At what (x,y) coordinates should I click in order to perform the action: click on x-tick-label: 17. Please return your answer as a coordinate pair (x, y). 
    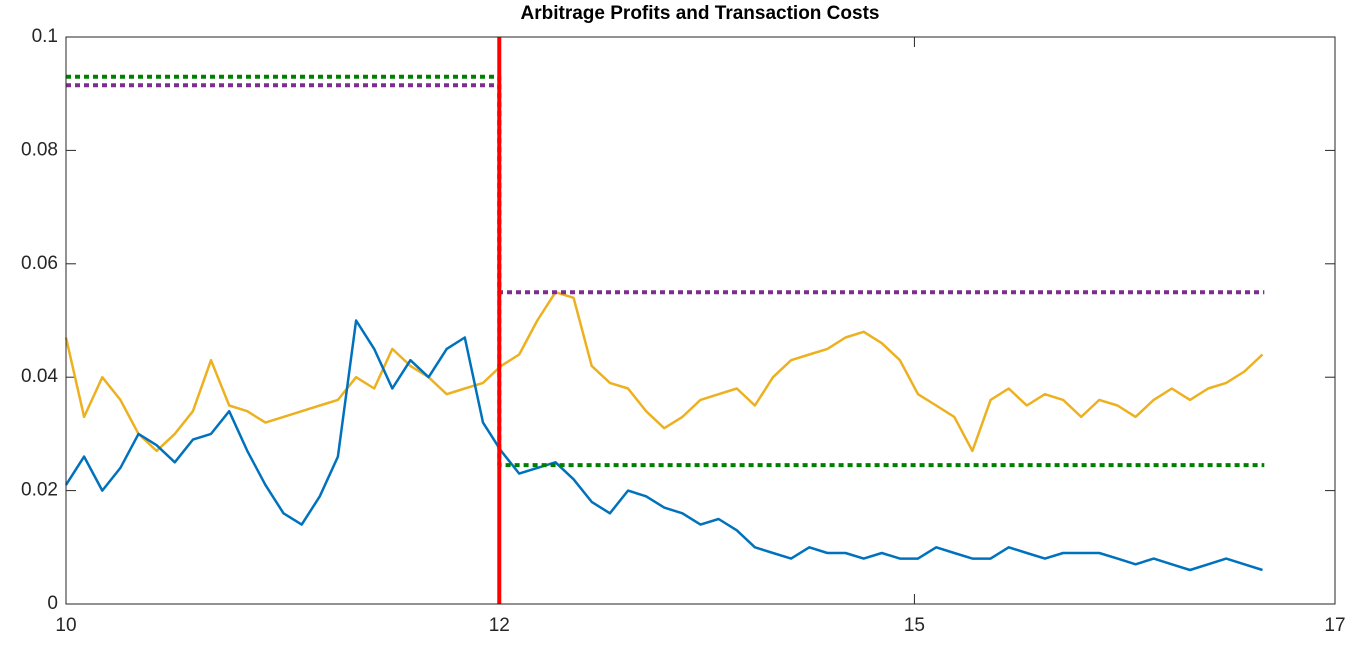
    Looking at the image, I should click on (1334, 625).